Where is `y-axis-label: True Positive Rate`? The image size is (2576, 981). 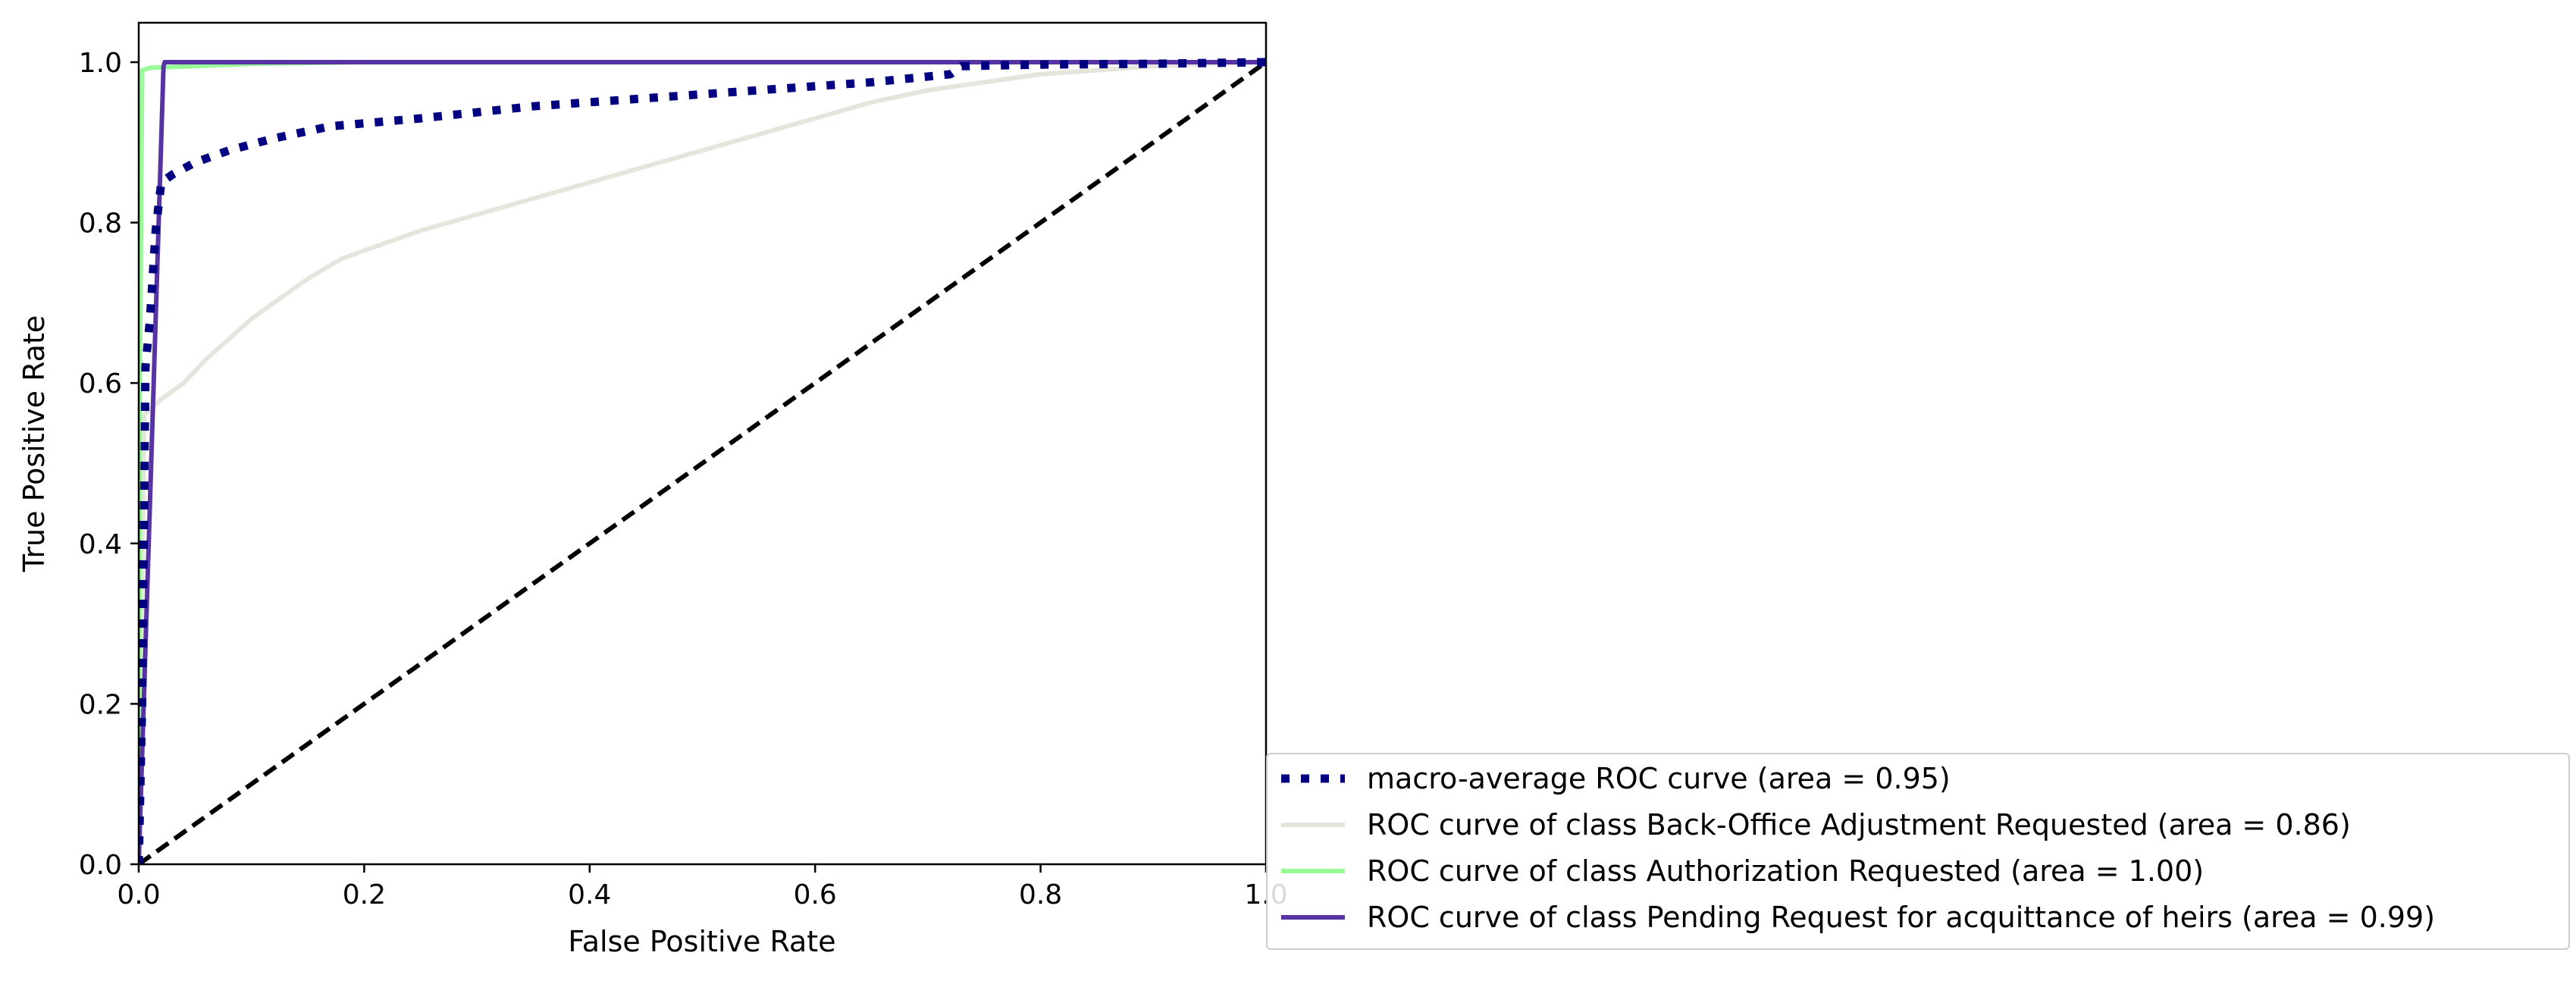 y-axis-label: True Positive Rate is located at coordinates (34, 444).